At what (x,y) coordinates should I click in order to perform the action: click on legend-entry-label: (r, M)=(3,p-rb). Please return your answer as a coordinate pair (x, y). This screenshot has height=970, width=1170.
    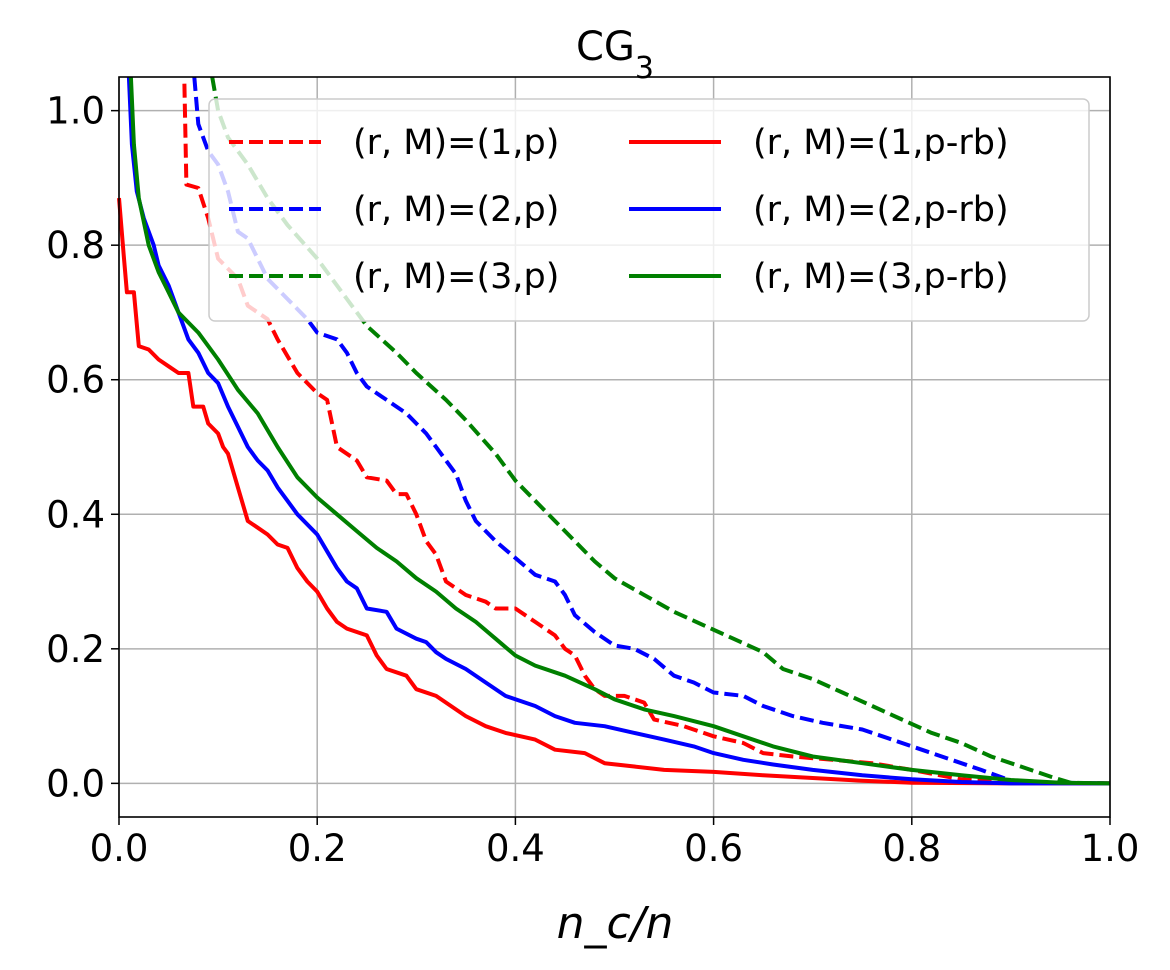
    Looking at the image, I should click on (881, 277).